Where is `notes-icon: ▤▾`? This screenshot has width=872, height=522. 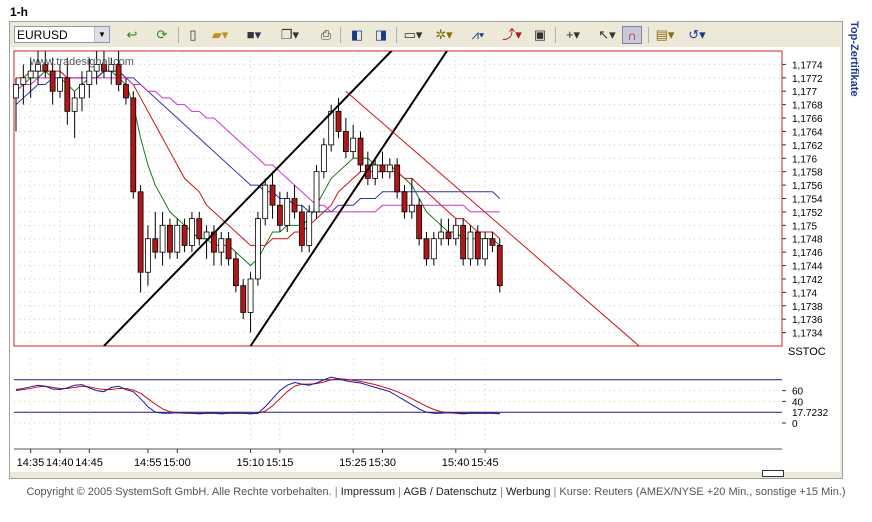 notes-icon: ▤▾ is located at coordinates (665, 34).